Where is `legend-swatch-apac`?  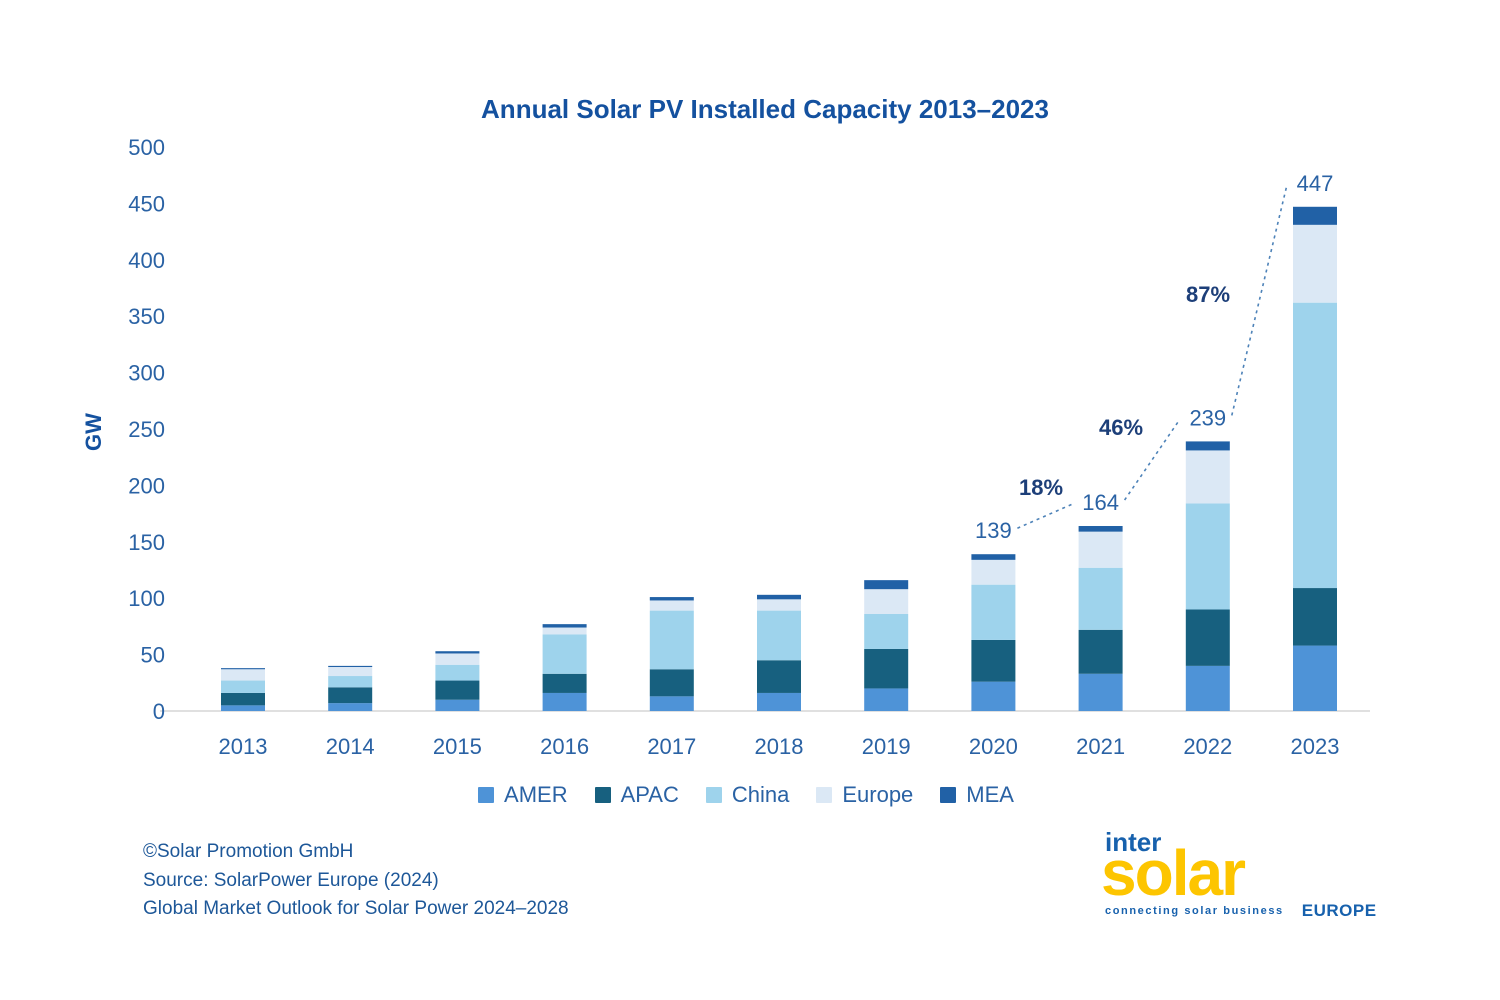
legend-swatch-apac is located at coordinates (602, 795).